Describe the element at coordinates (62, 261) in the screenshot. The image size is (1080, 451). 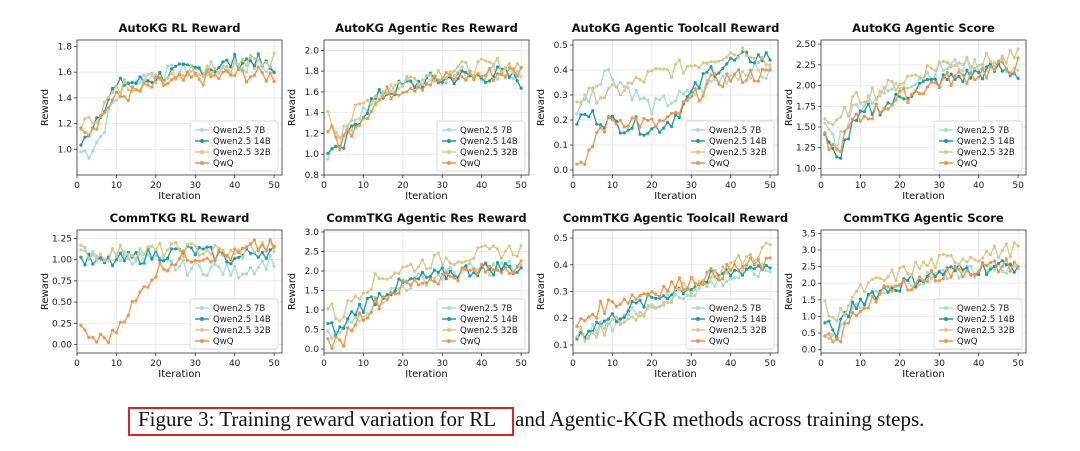
I see `y-tick-label: 1.00` at that location.